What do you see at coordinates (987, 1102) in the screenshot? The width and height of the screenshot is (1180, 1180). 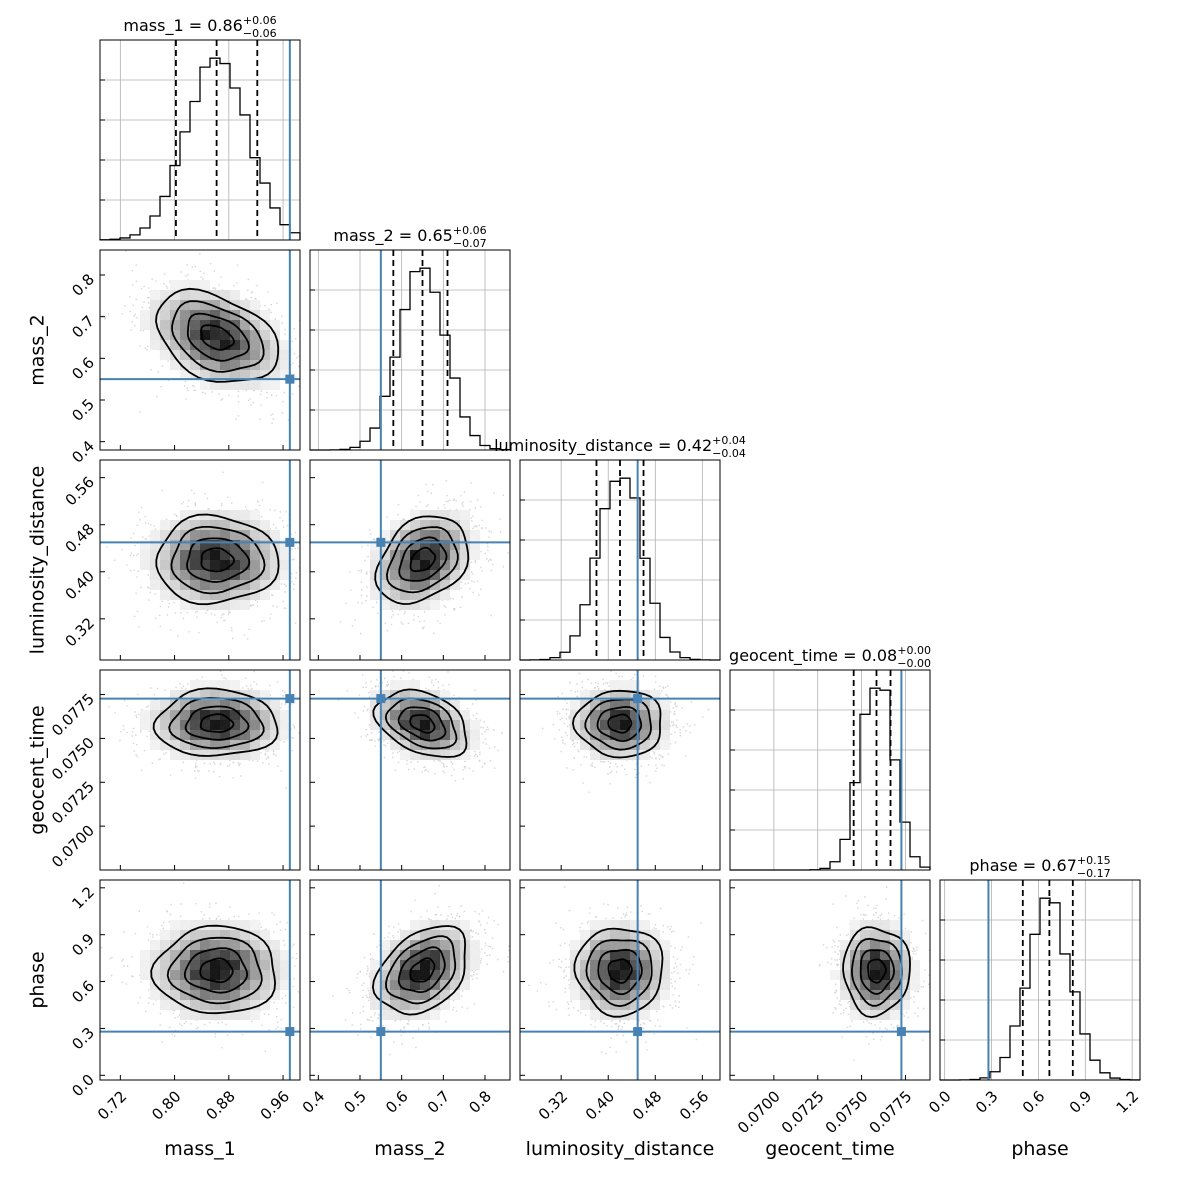 I see `xtick-phase-1: 0.3` at bounding box center [987, 1102].